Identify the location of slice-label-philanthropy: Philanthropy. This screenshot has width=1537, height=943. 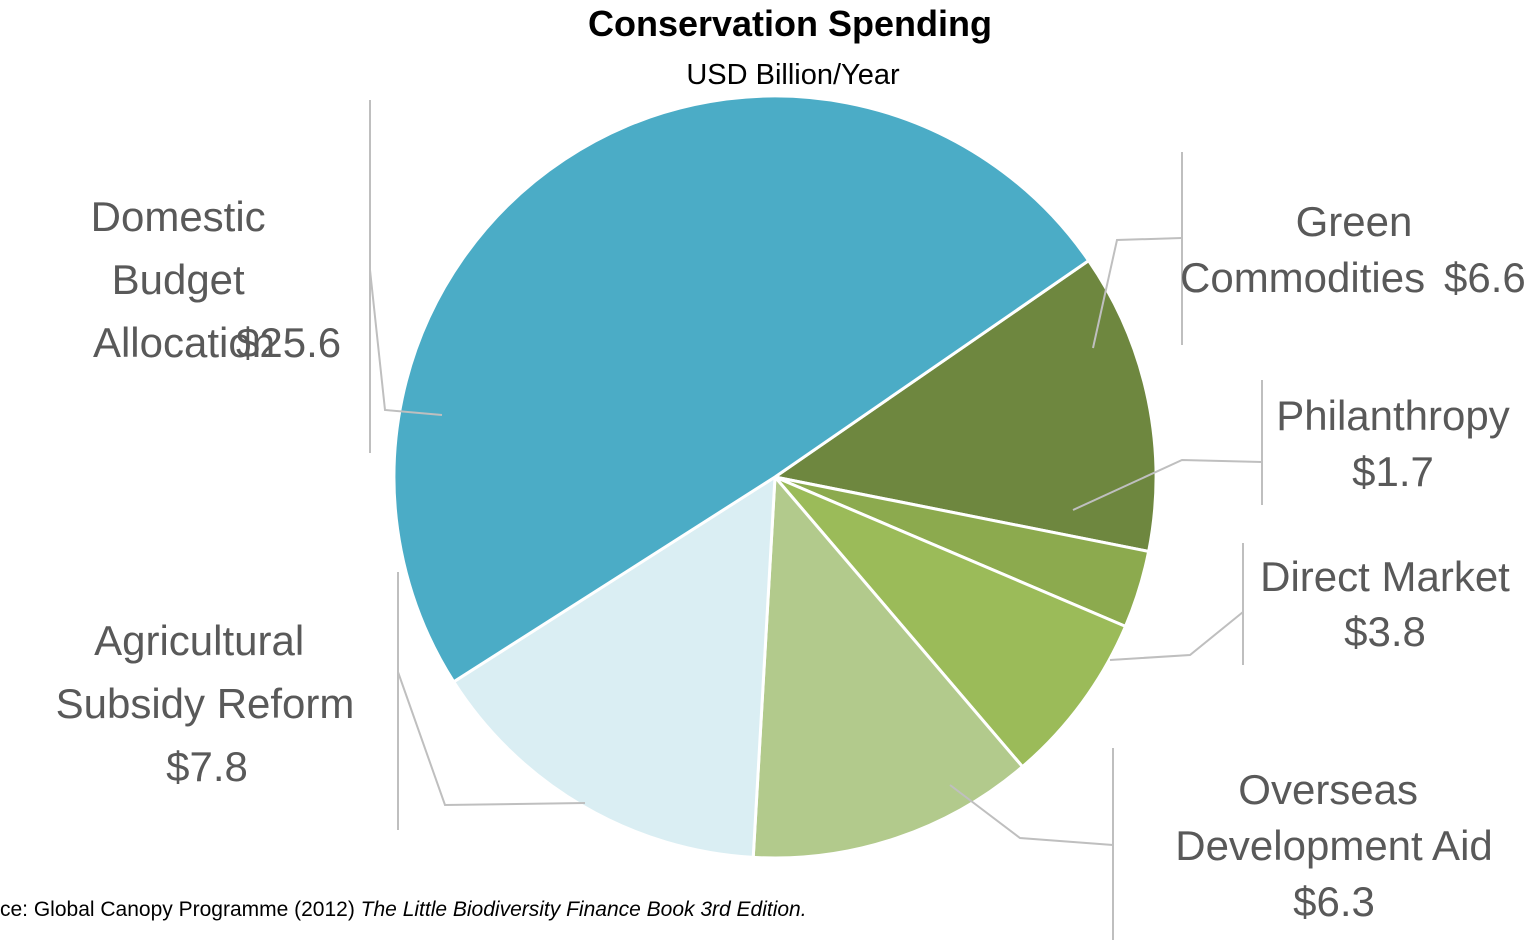
(1392, 415).